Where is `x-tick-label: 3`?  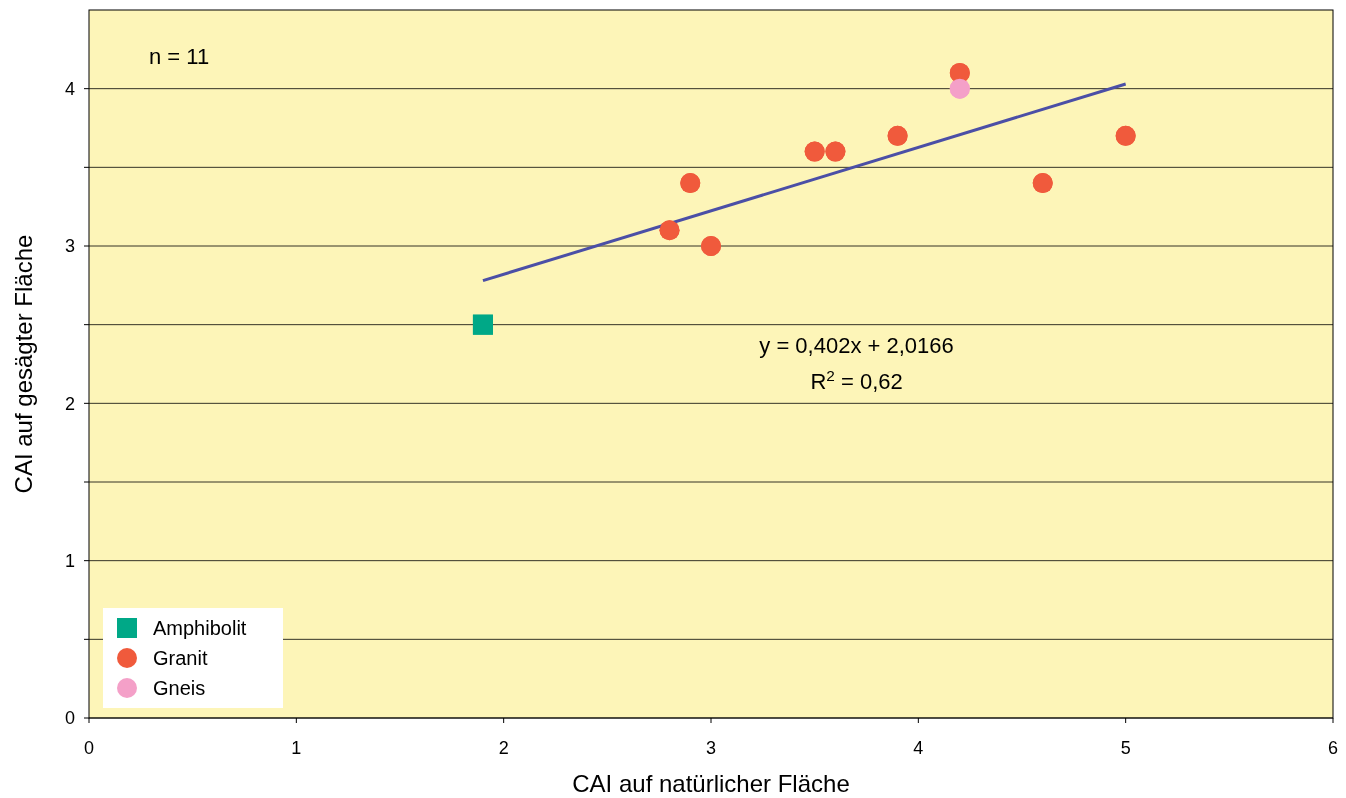
x-tick-label: 3 is located at coordinates (711, 748).